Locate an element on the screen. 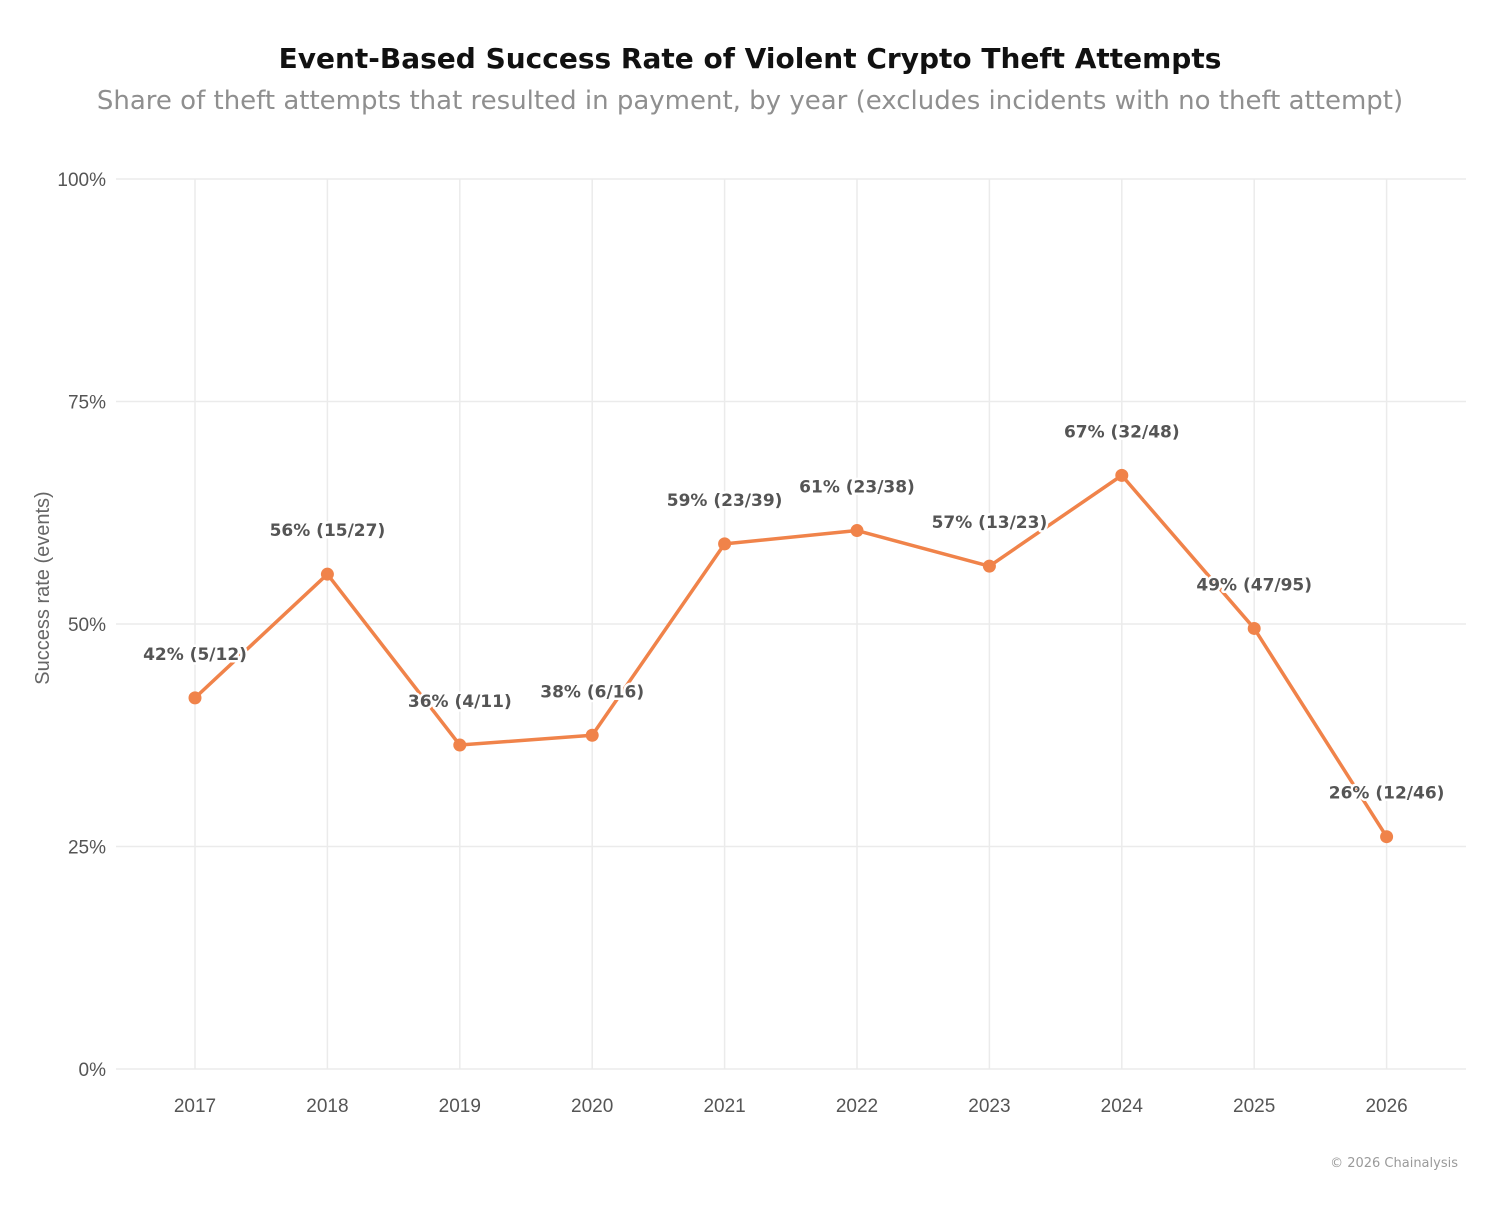 The width and height of the screenshot is (1500, 1227). data-label-halo: 61% (23/38) is located at coordinates (857, 488).